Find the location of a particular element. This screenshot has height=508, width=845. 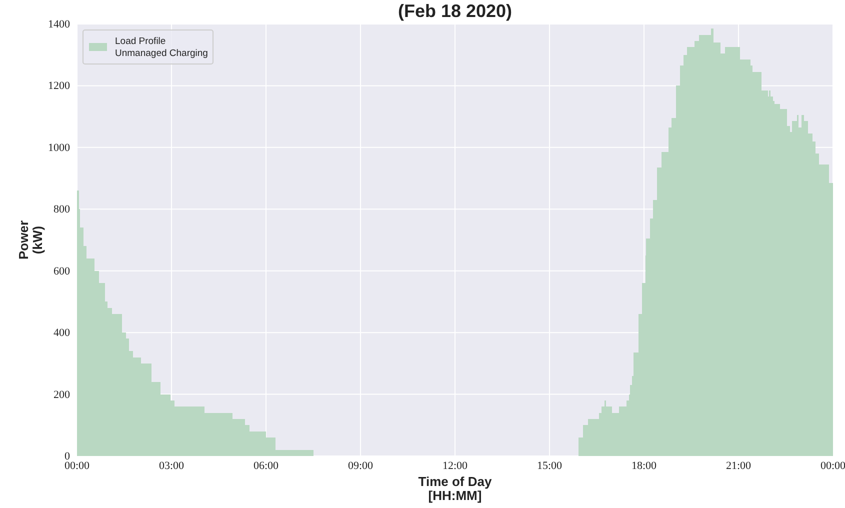

y-tick-label: 200 is located at coordinates (62, 394).